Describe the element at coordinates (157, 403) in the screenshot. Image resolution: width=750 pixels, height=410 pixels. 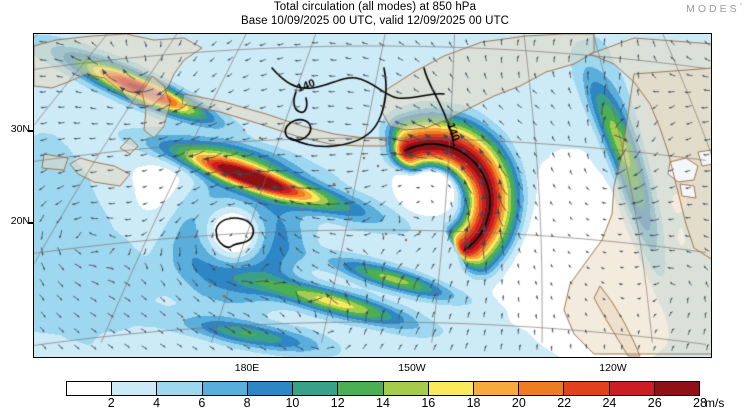
I see `colorbar-tick-4: 4` at that location.